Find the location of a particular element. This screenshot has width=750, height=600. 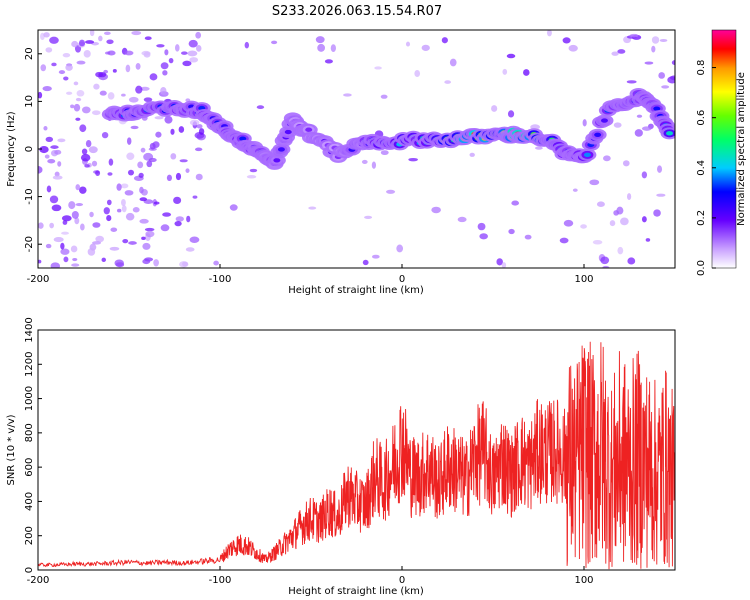

snr-y-tick-label: 200 is located at coordinates (29, 535).